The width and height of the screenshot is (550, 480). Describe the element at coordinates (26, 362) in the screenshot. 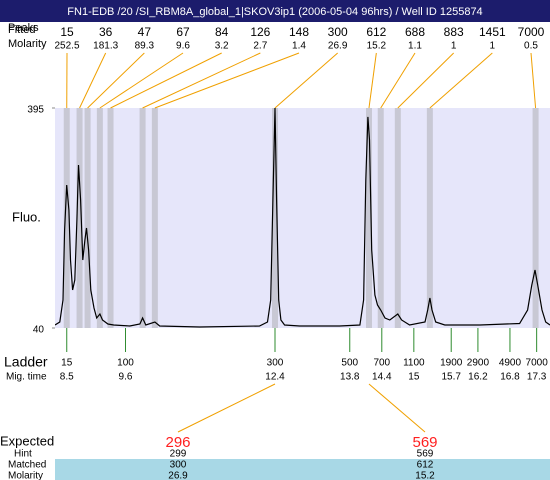

I see `ladder-label: Ladder` at that location.